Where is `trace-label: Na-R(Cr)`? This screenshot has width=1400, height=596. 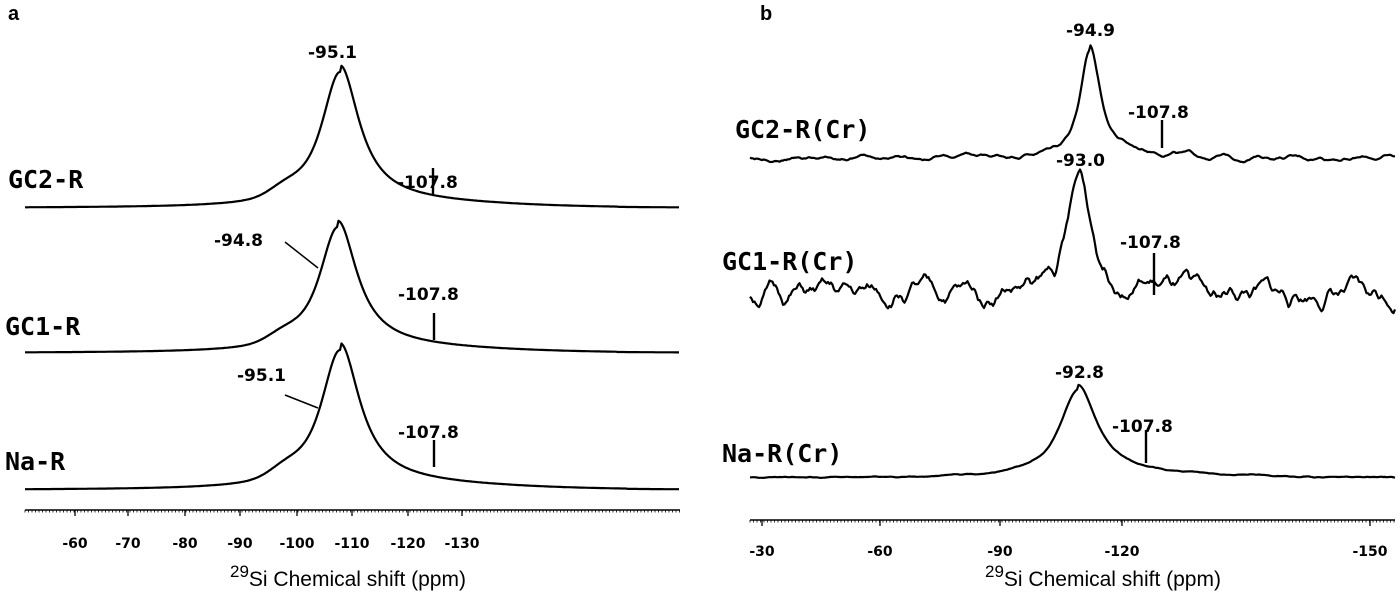 trace-label: Na-R(Cr) is located at coordinates (782, 453).